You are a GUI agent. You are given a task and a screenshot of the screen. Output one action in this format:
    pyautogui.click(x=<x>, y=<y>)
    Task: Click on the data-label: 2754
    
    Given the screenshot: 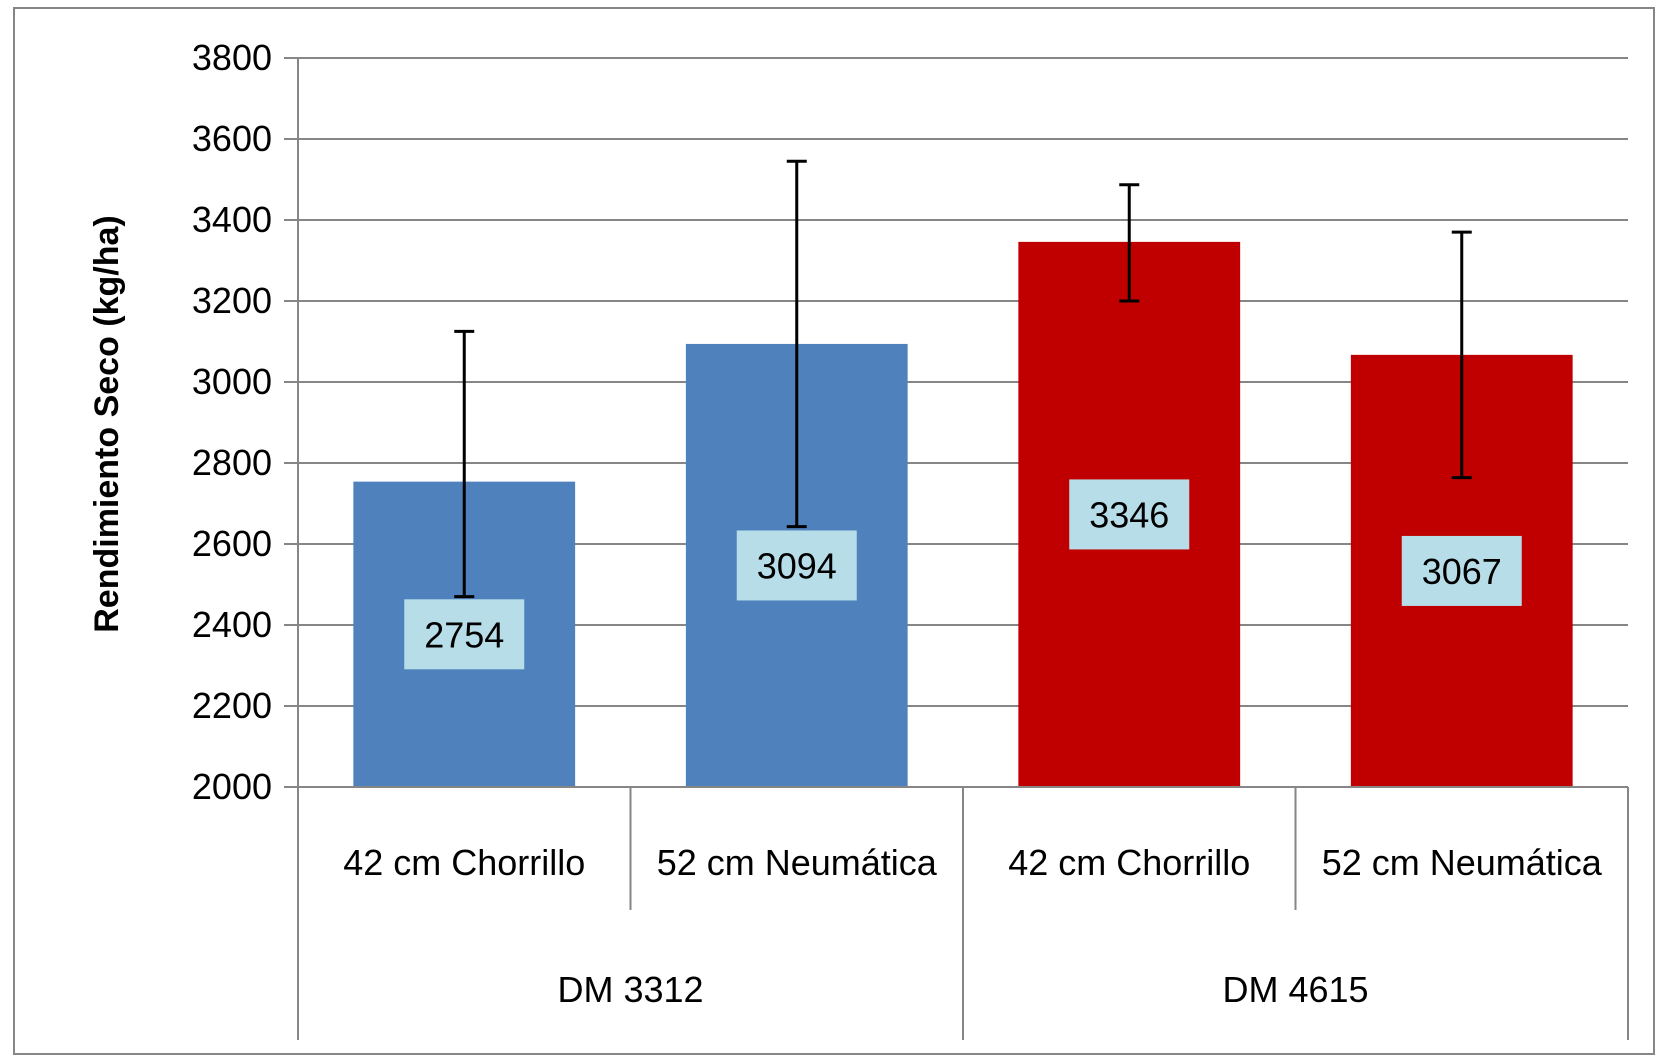 What is the action you would take?
    pyautogui.click(x=464, y=634)
    